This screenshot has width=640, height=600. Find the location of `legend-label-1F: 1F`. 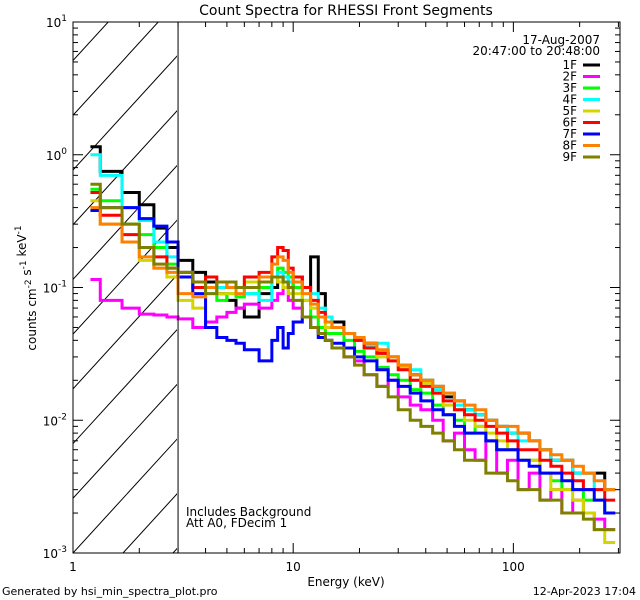

legend-label-1F: 1F is located at coordinates (569, 65).